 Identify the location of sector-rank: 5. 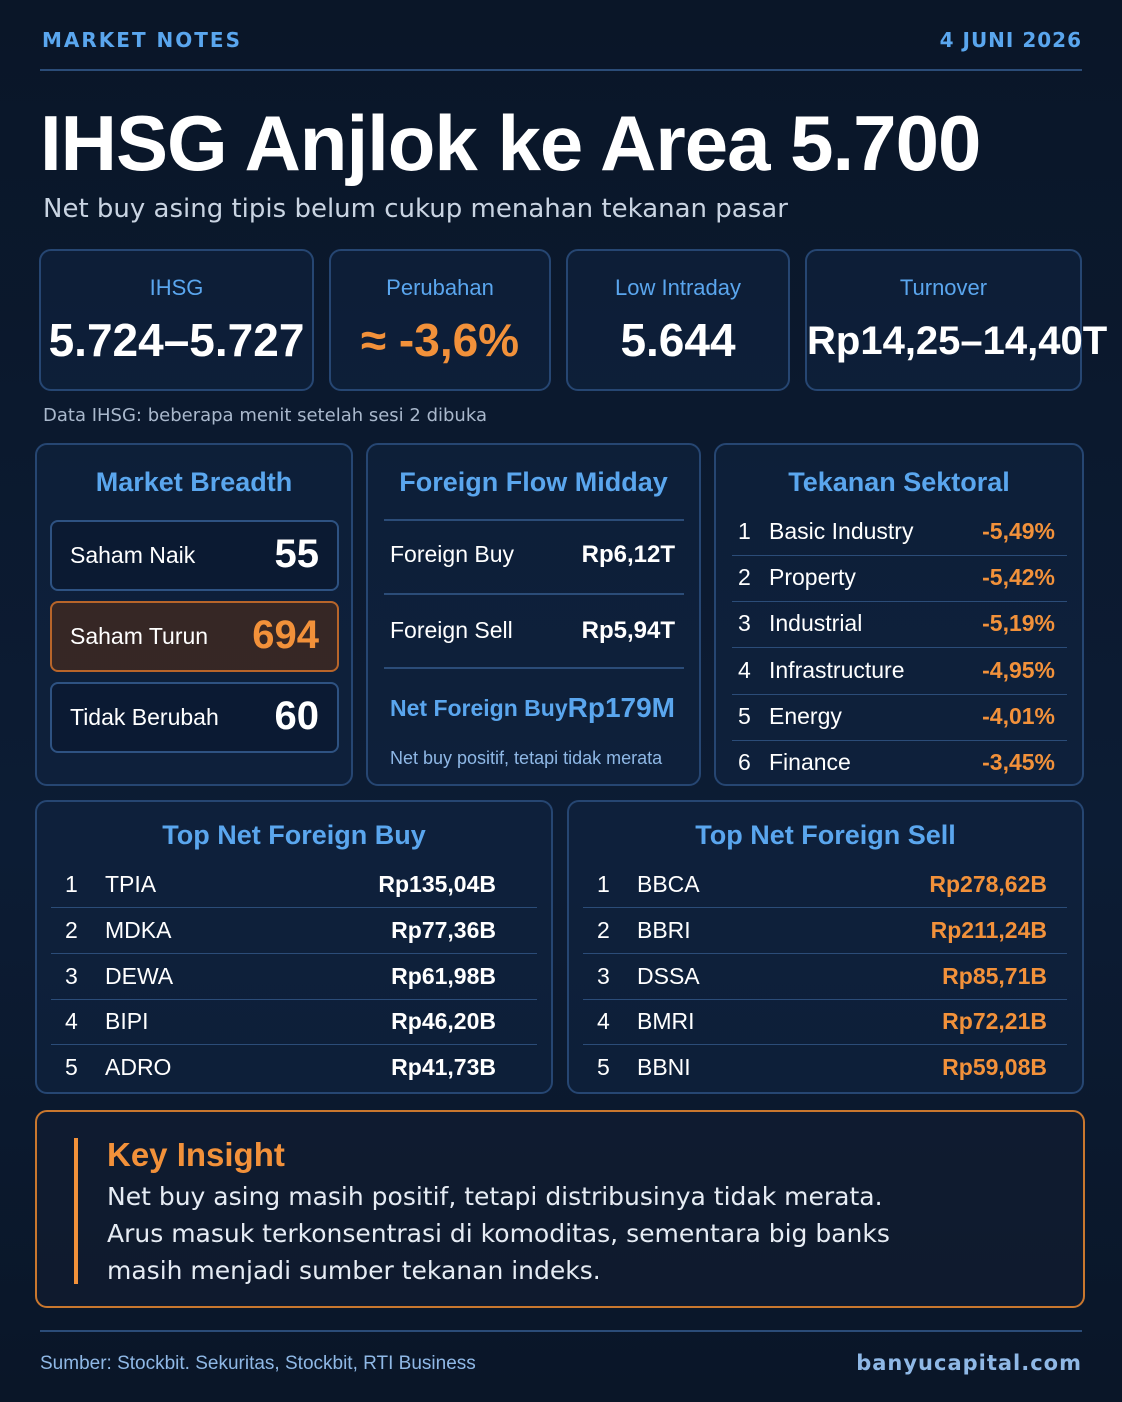
(744, 715).